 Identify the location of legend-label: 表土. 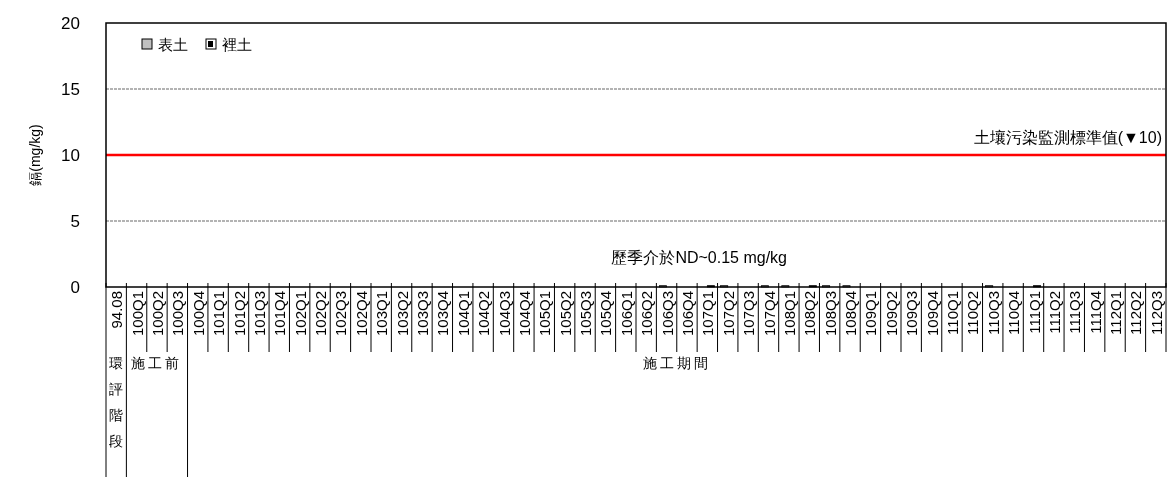
(173, 44).